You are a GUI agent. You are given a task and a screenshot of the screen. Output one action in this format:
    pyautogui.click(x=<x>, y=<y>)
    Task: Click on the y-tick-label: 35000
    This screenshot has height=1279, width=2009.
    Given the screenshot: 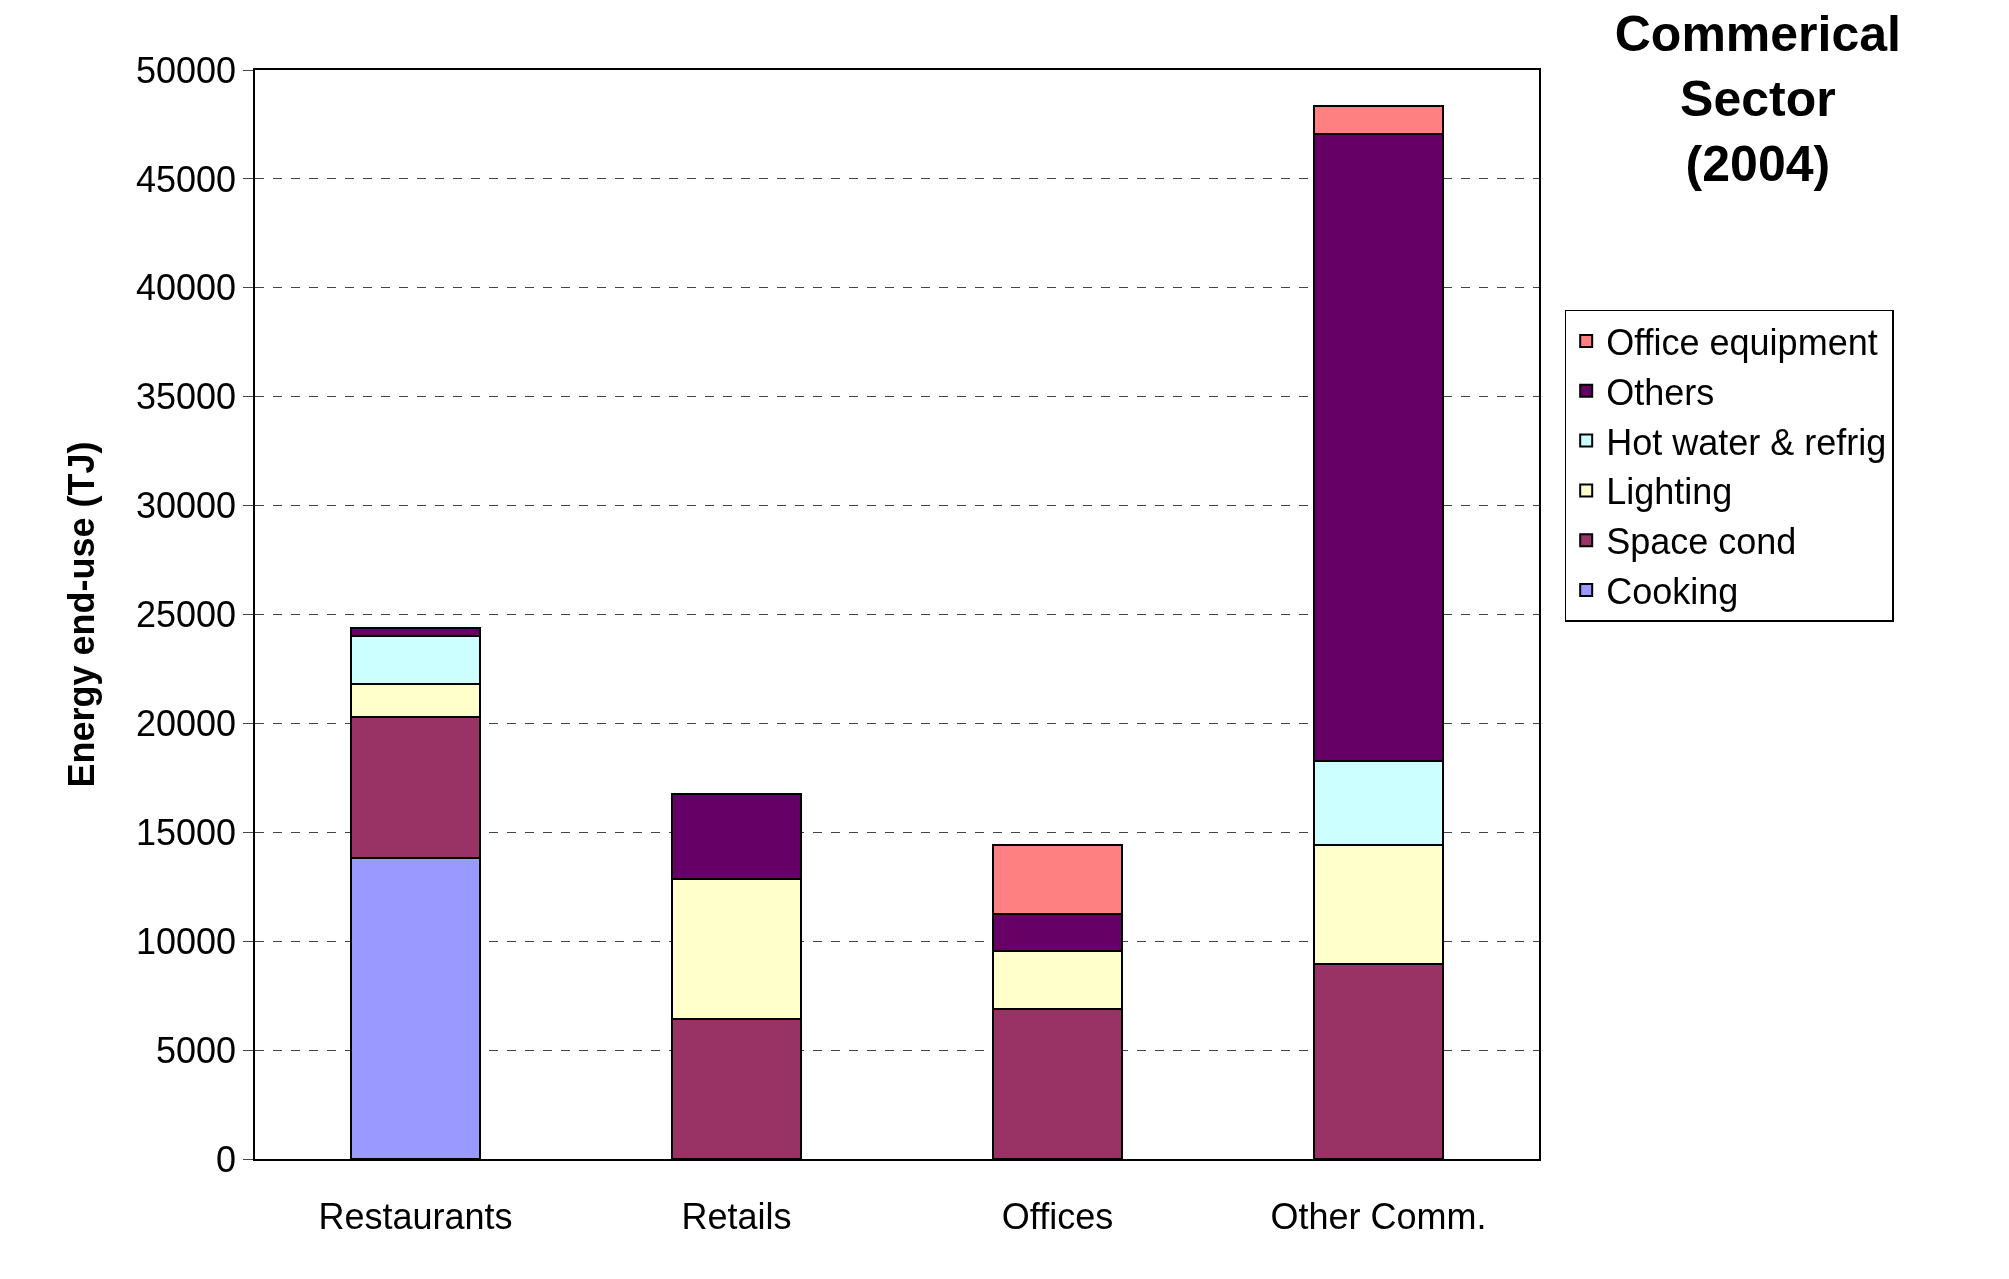 What is the action you would take?
    pyautogui.click(x=186, y=397)
    